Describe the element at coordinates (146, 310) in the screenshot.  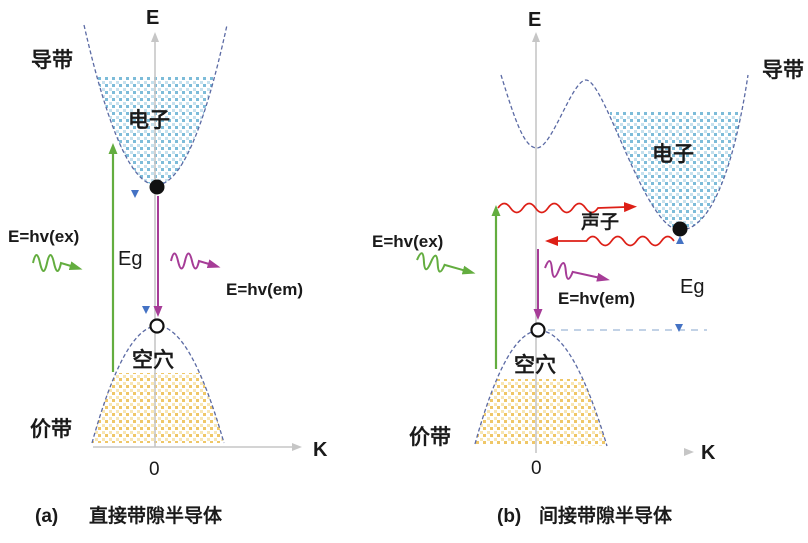
I see `relaxation-marker-hole-a` at that location.